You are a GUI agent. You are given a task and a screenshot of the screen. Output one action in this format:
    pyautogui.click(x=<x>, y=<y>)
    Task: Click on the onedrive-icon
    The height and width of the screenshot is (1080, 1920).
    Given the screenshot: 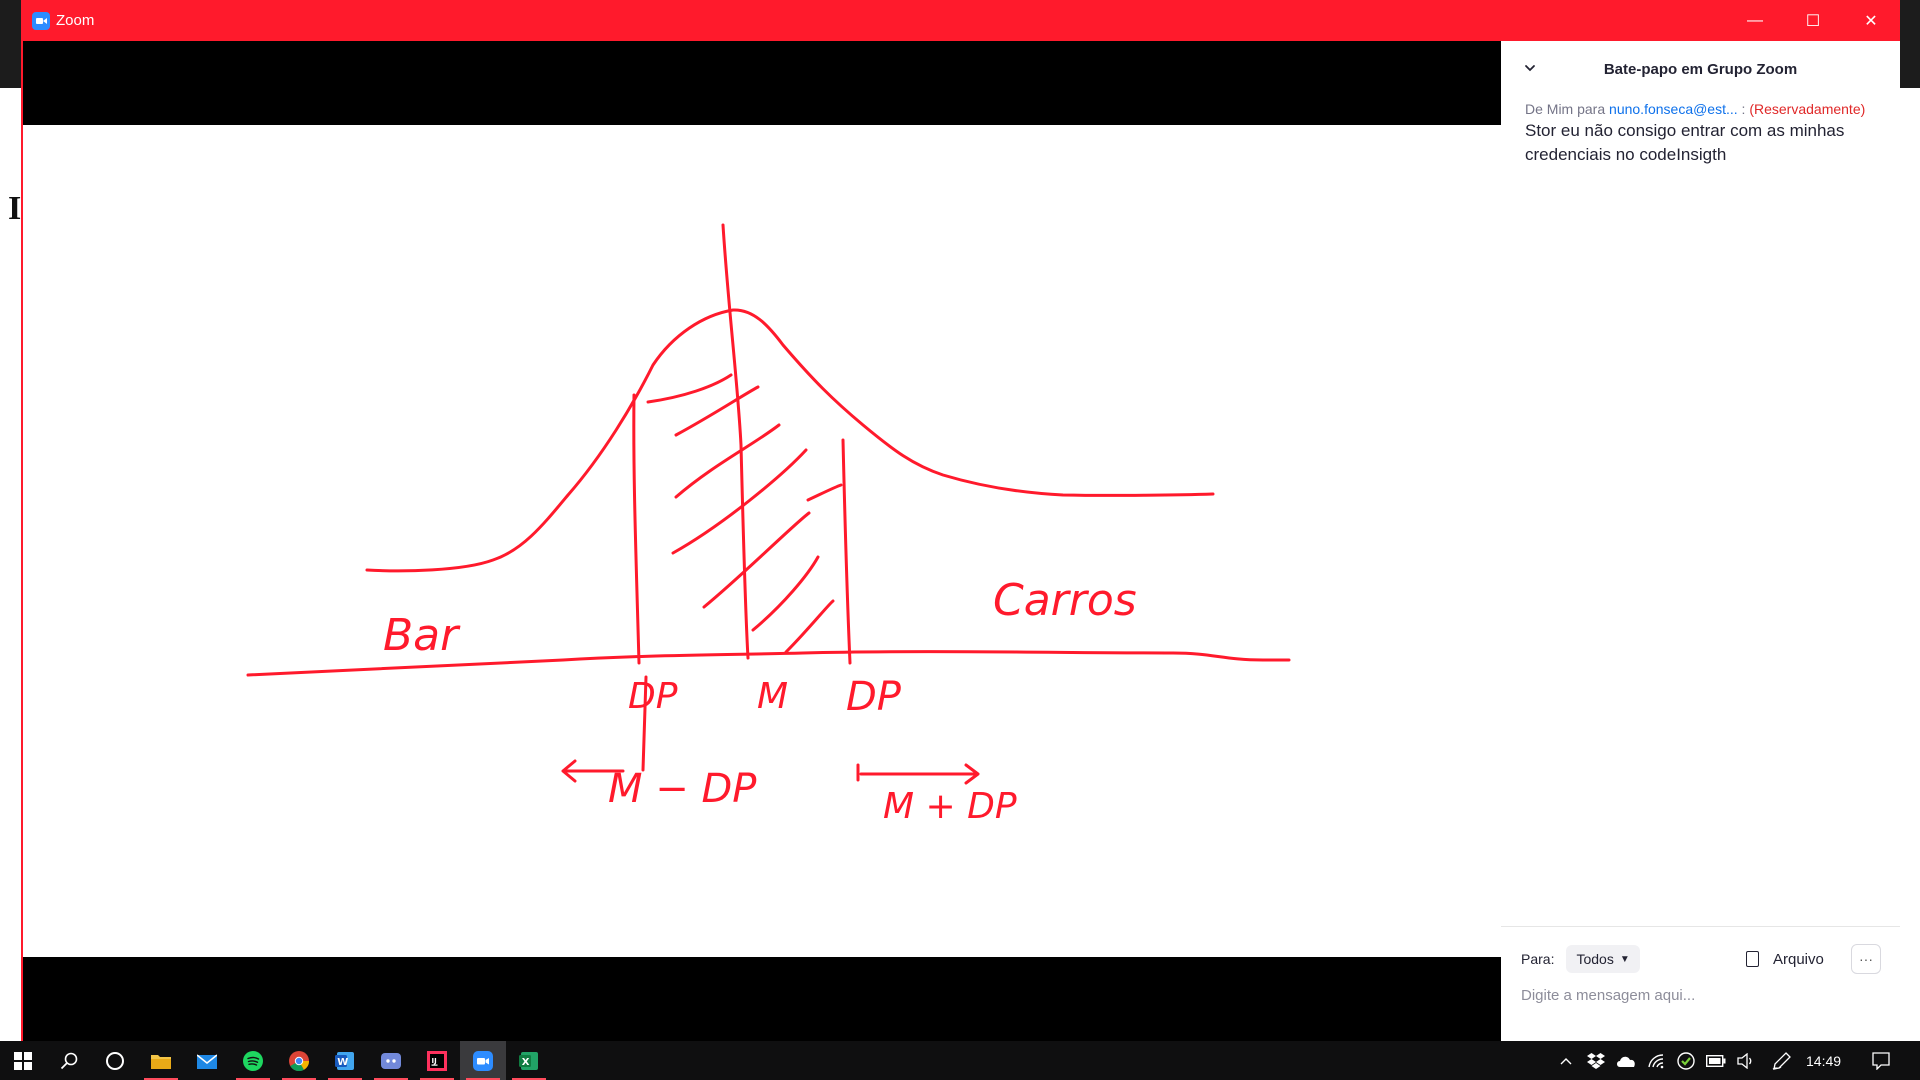 What is the action you would take?
    pyautogui.click(x=1626, y=1060)
    